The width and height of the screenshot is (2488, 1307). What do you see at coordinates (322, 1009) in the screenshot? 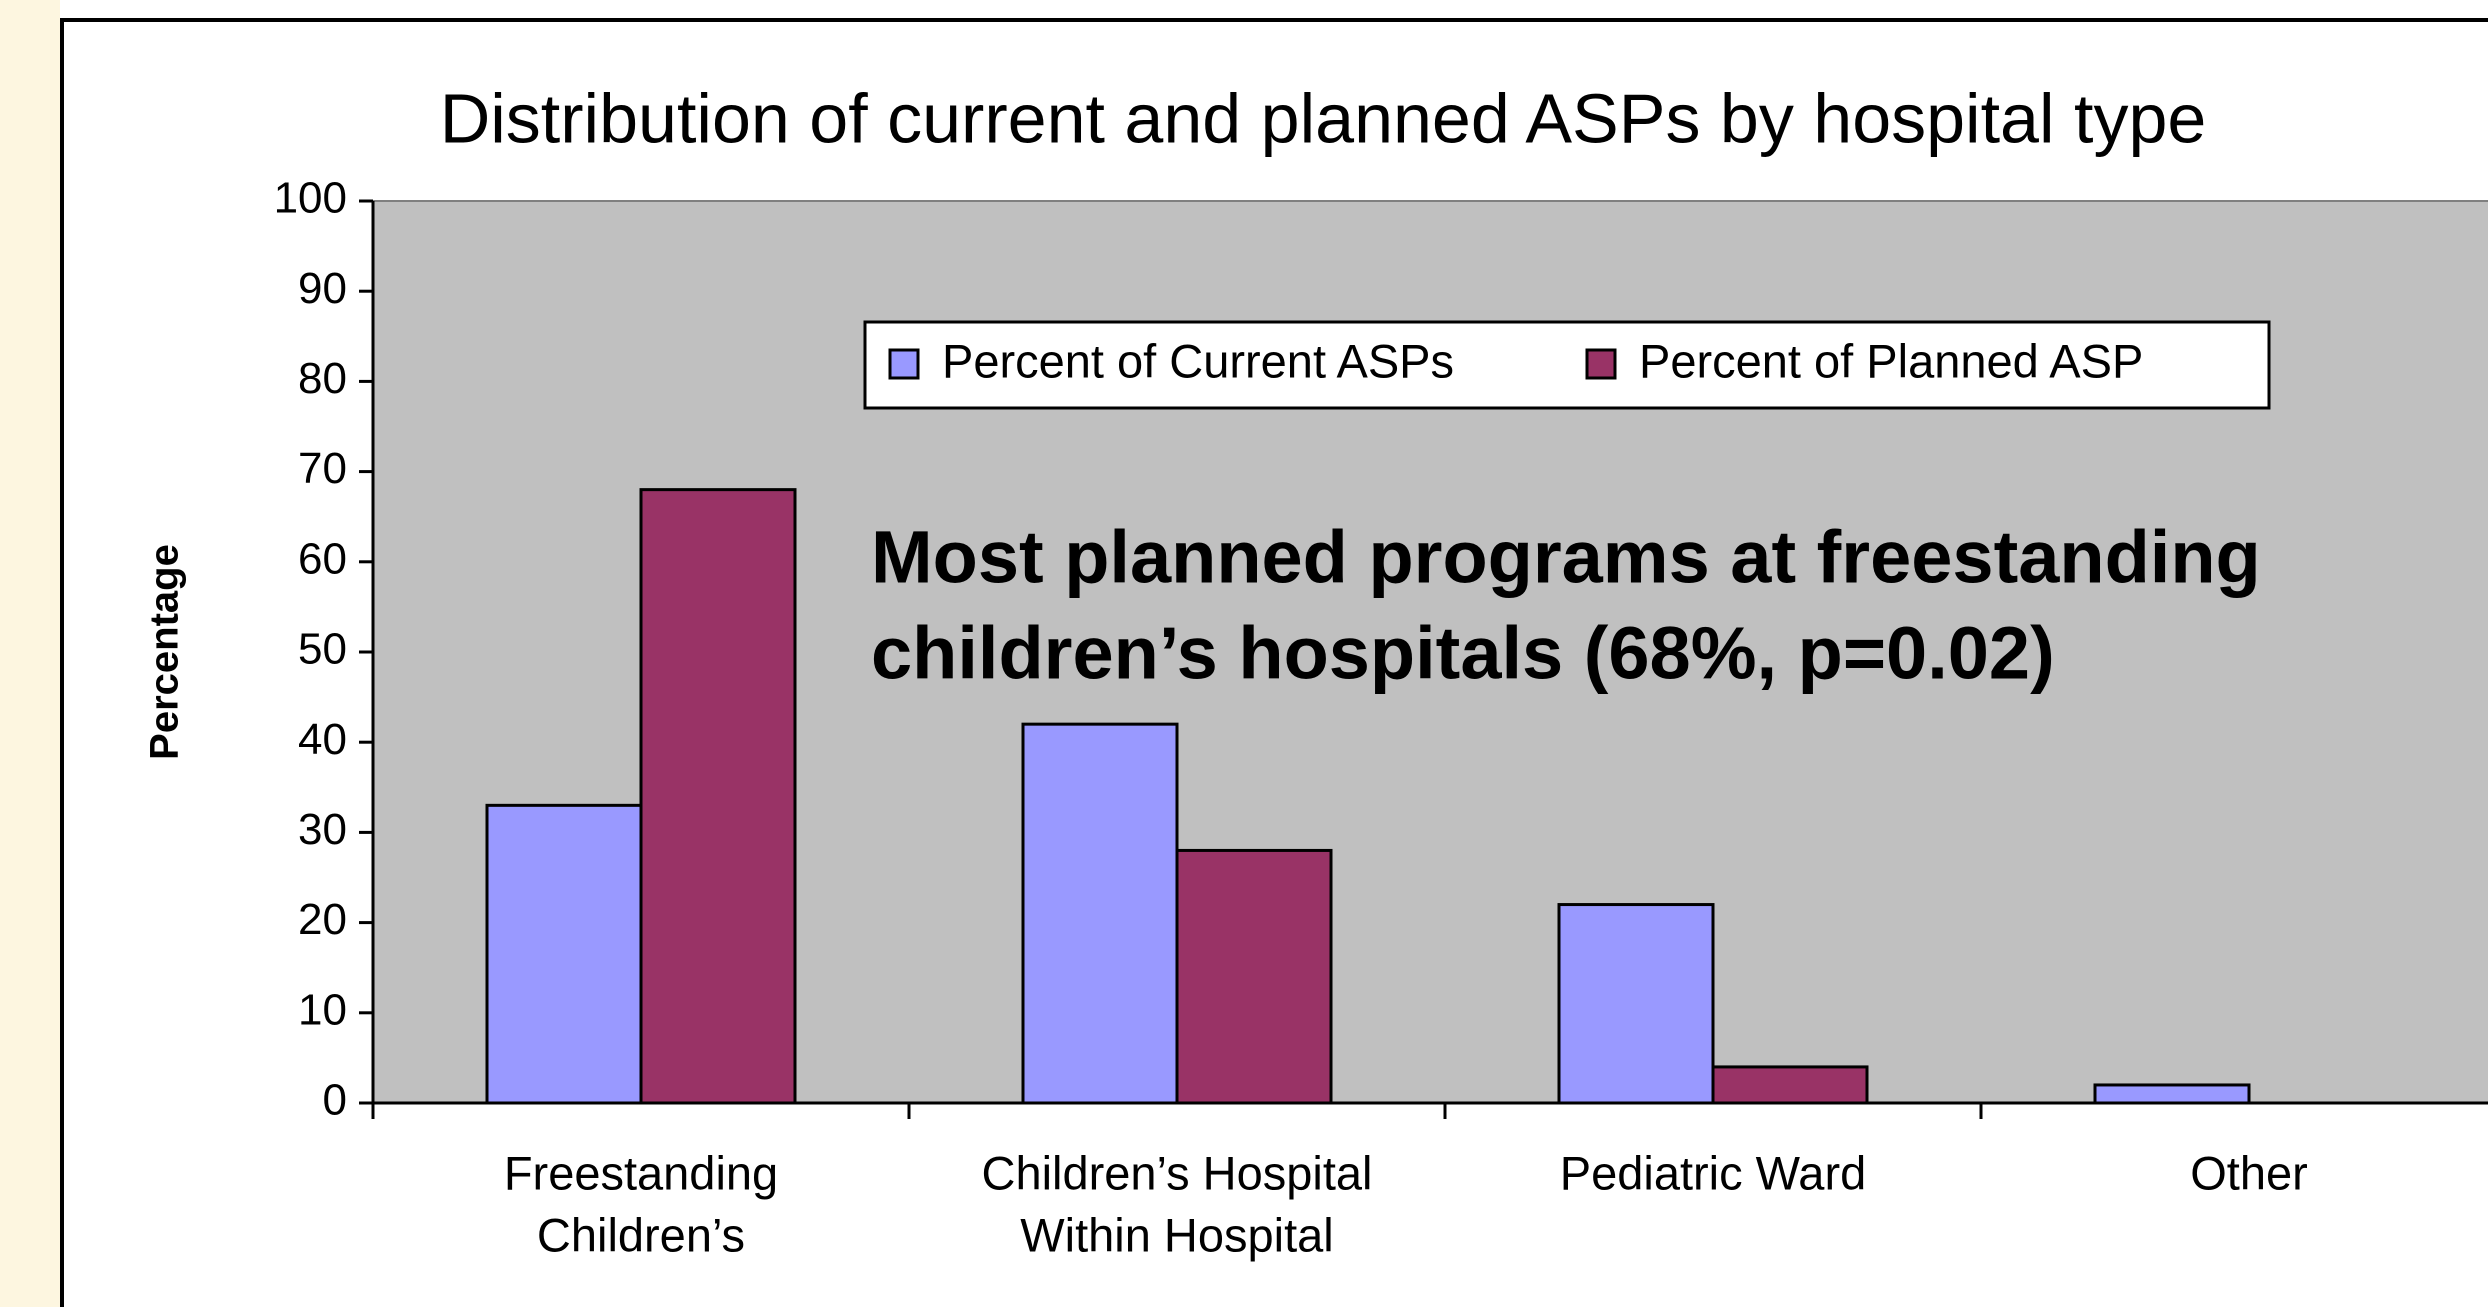
I see `y-tick-label: 10` at bounding box center [322, 1009].